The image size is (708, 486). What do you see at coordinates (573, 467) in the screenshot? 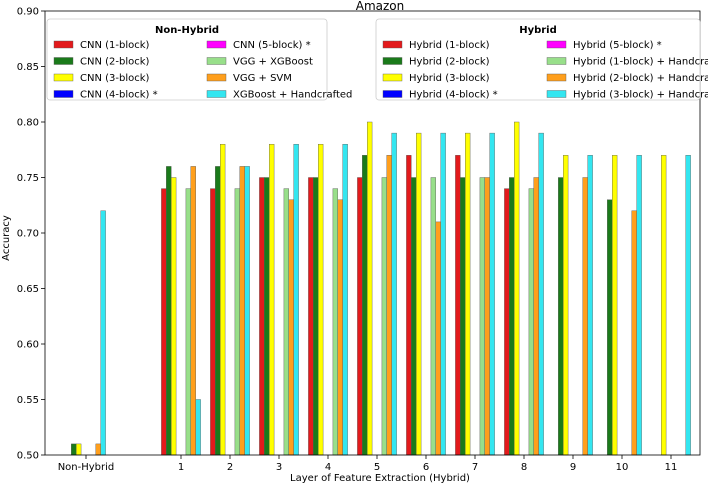
I see `x-tick-label: 9` at bounding box center [573, 467].